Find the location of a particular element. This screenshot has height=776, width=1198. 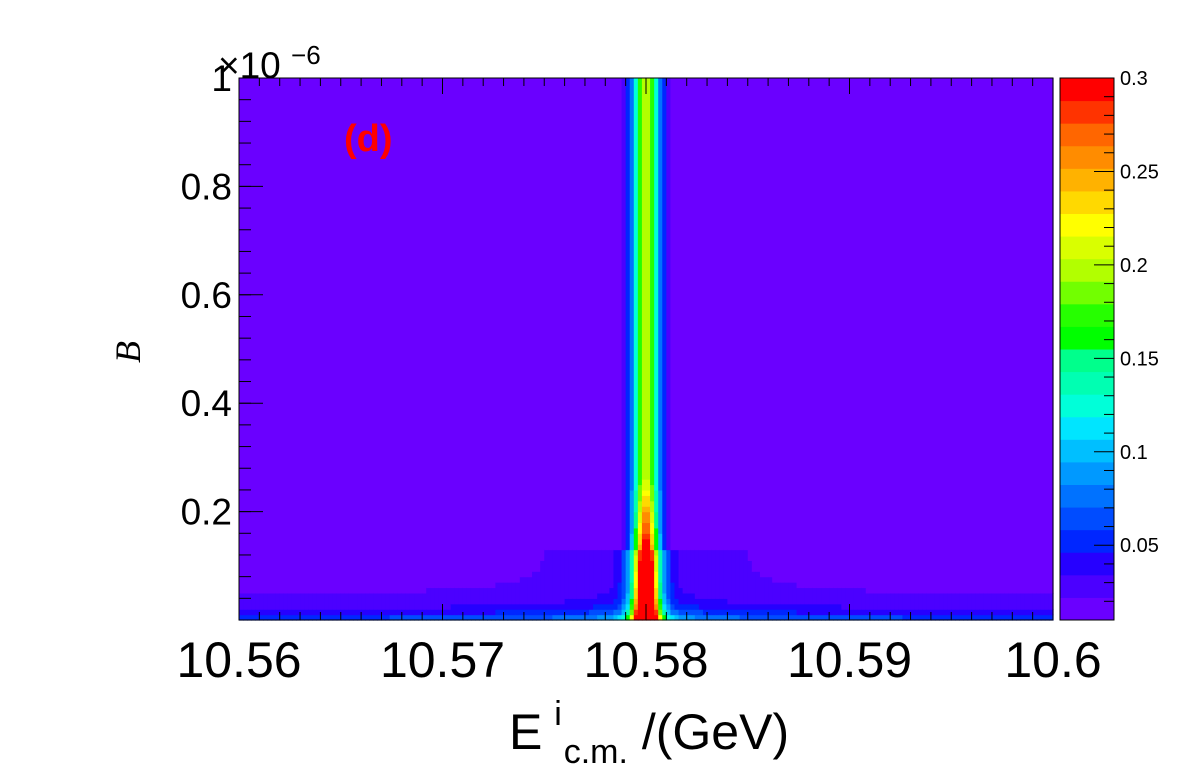

color-scale-bar: 0.05 0.1 0.15 0.2 0.25 0.3 is located at coordinates (1109, 344).